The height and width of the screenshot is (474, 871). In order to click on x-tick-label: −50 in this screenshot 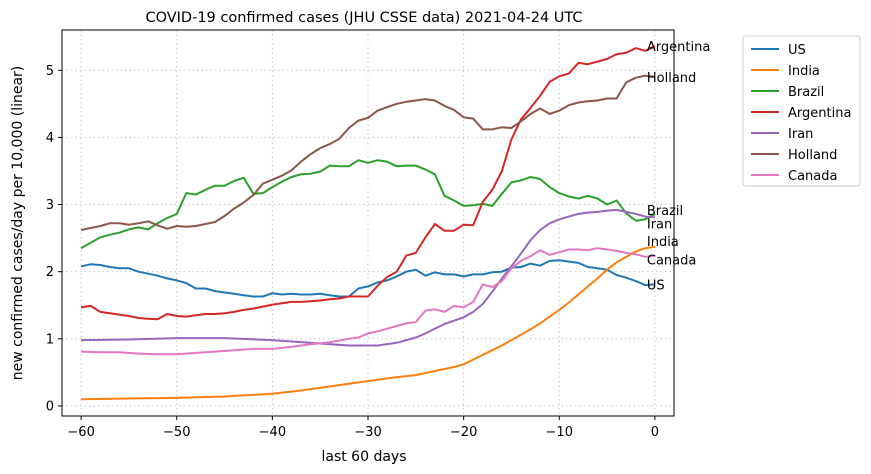, I will do `click(176, 432)`.